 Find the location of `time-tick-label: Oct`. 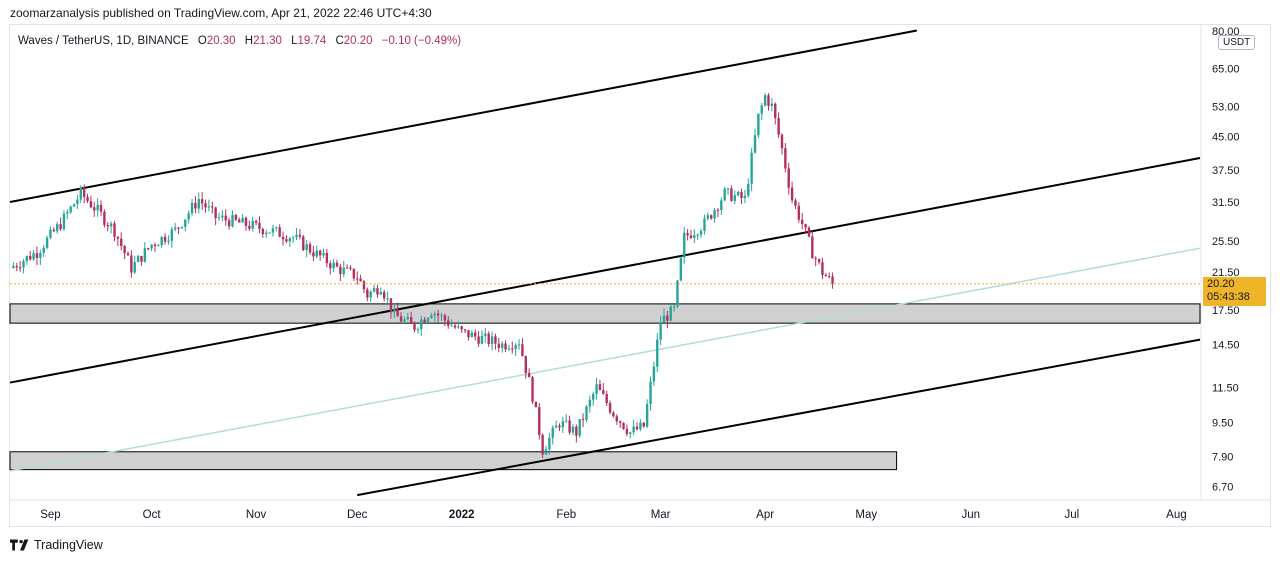

time-tick-label: Oct is located at coordinates (152, 515).